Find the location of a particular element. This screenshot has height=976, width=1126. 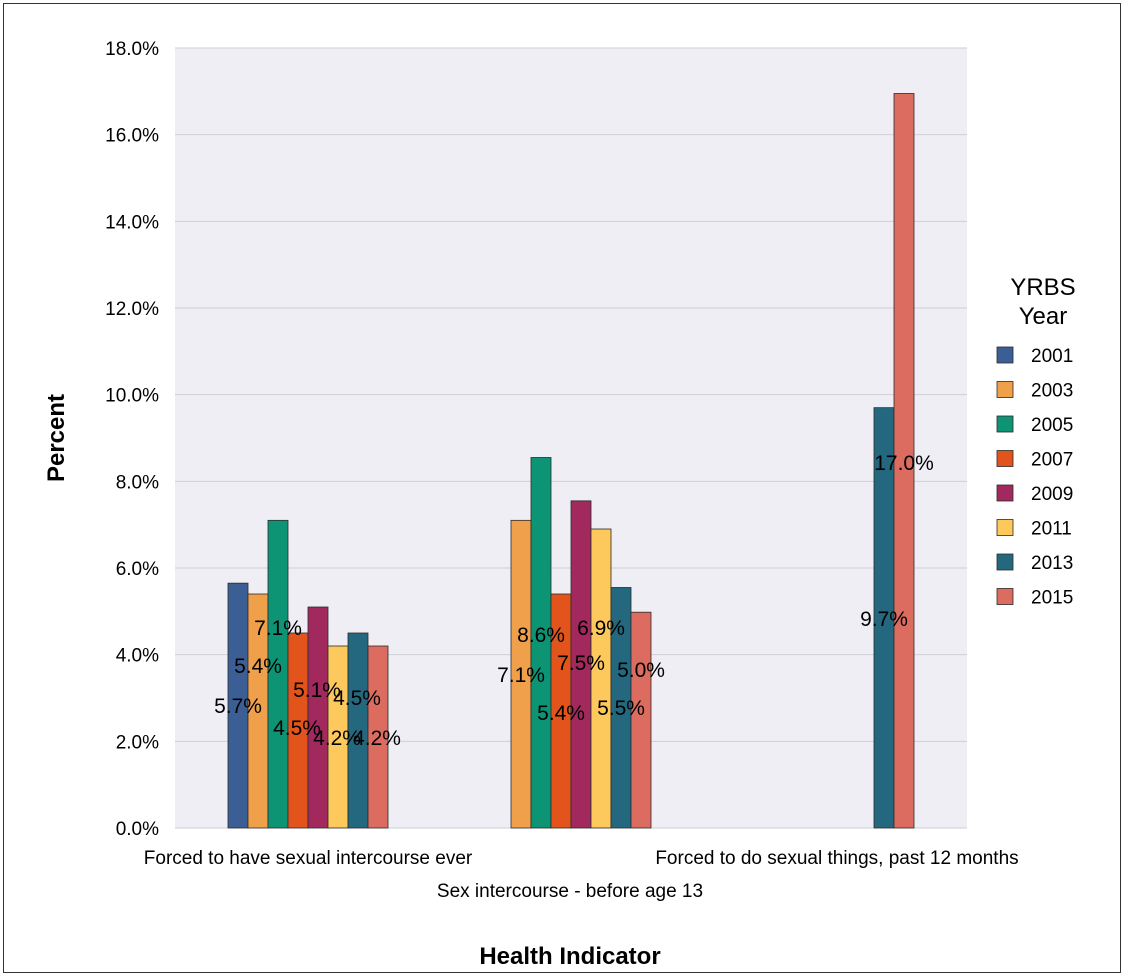

y-tick-label: 14.0% is located at coordinates (132, 222).